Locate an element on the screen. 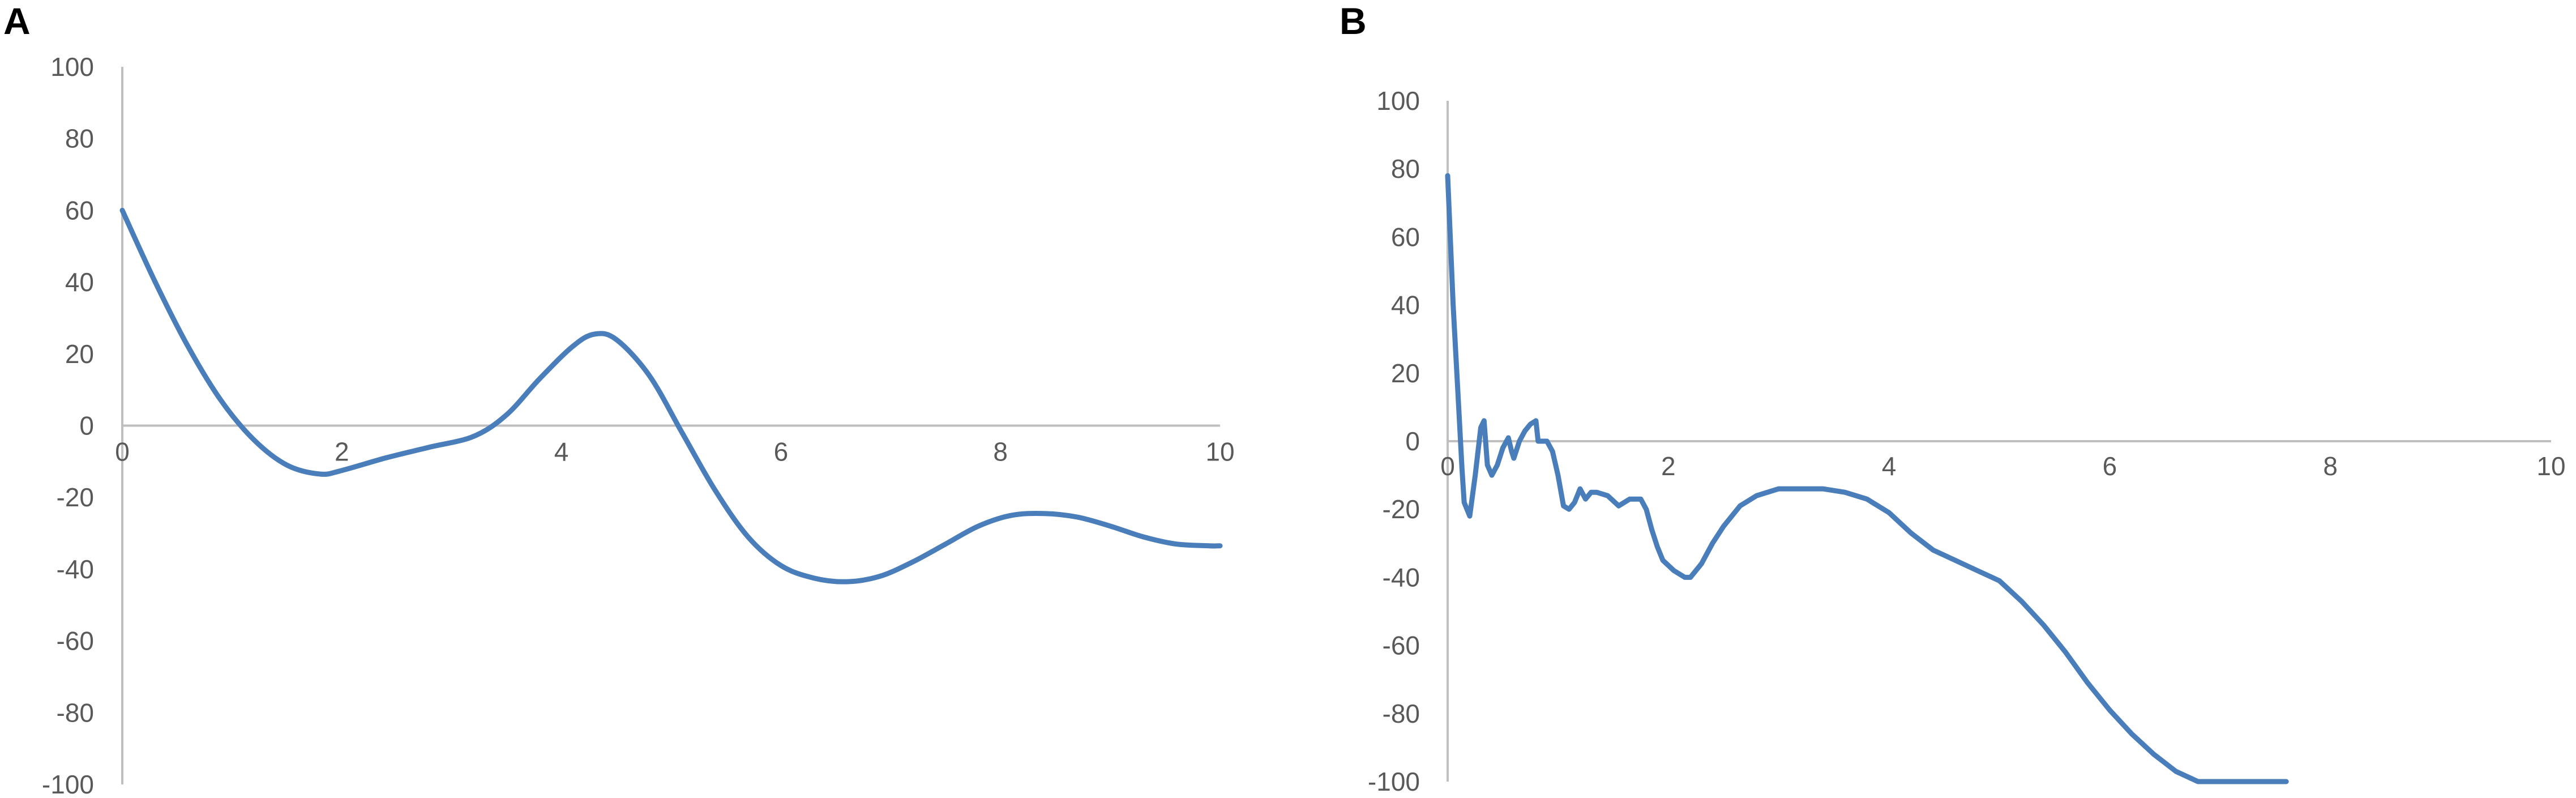 This screenshot has height=798, width=2576. panel-b-y-tick-label: -80 is located at coordinates (1401, 714).